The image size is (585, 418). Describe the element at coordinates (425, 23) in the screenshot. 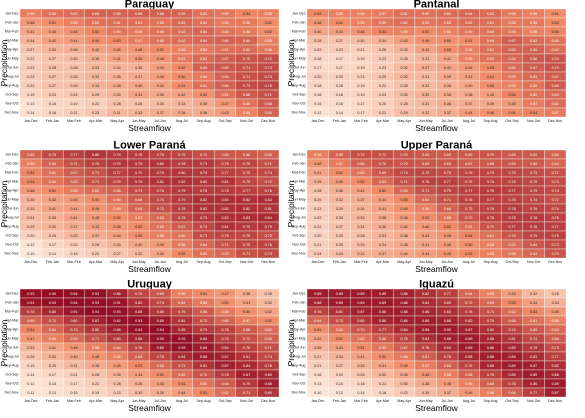

I see `cell-value-label: 0.59` at that location.